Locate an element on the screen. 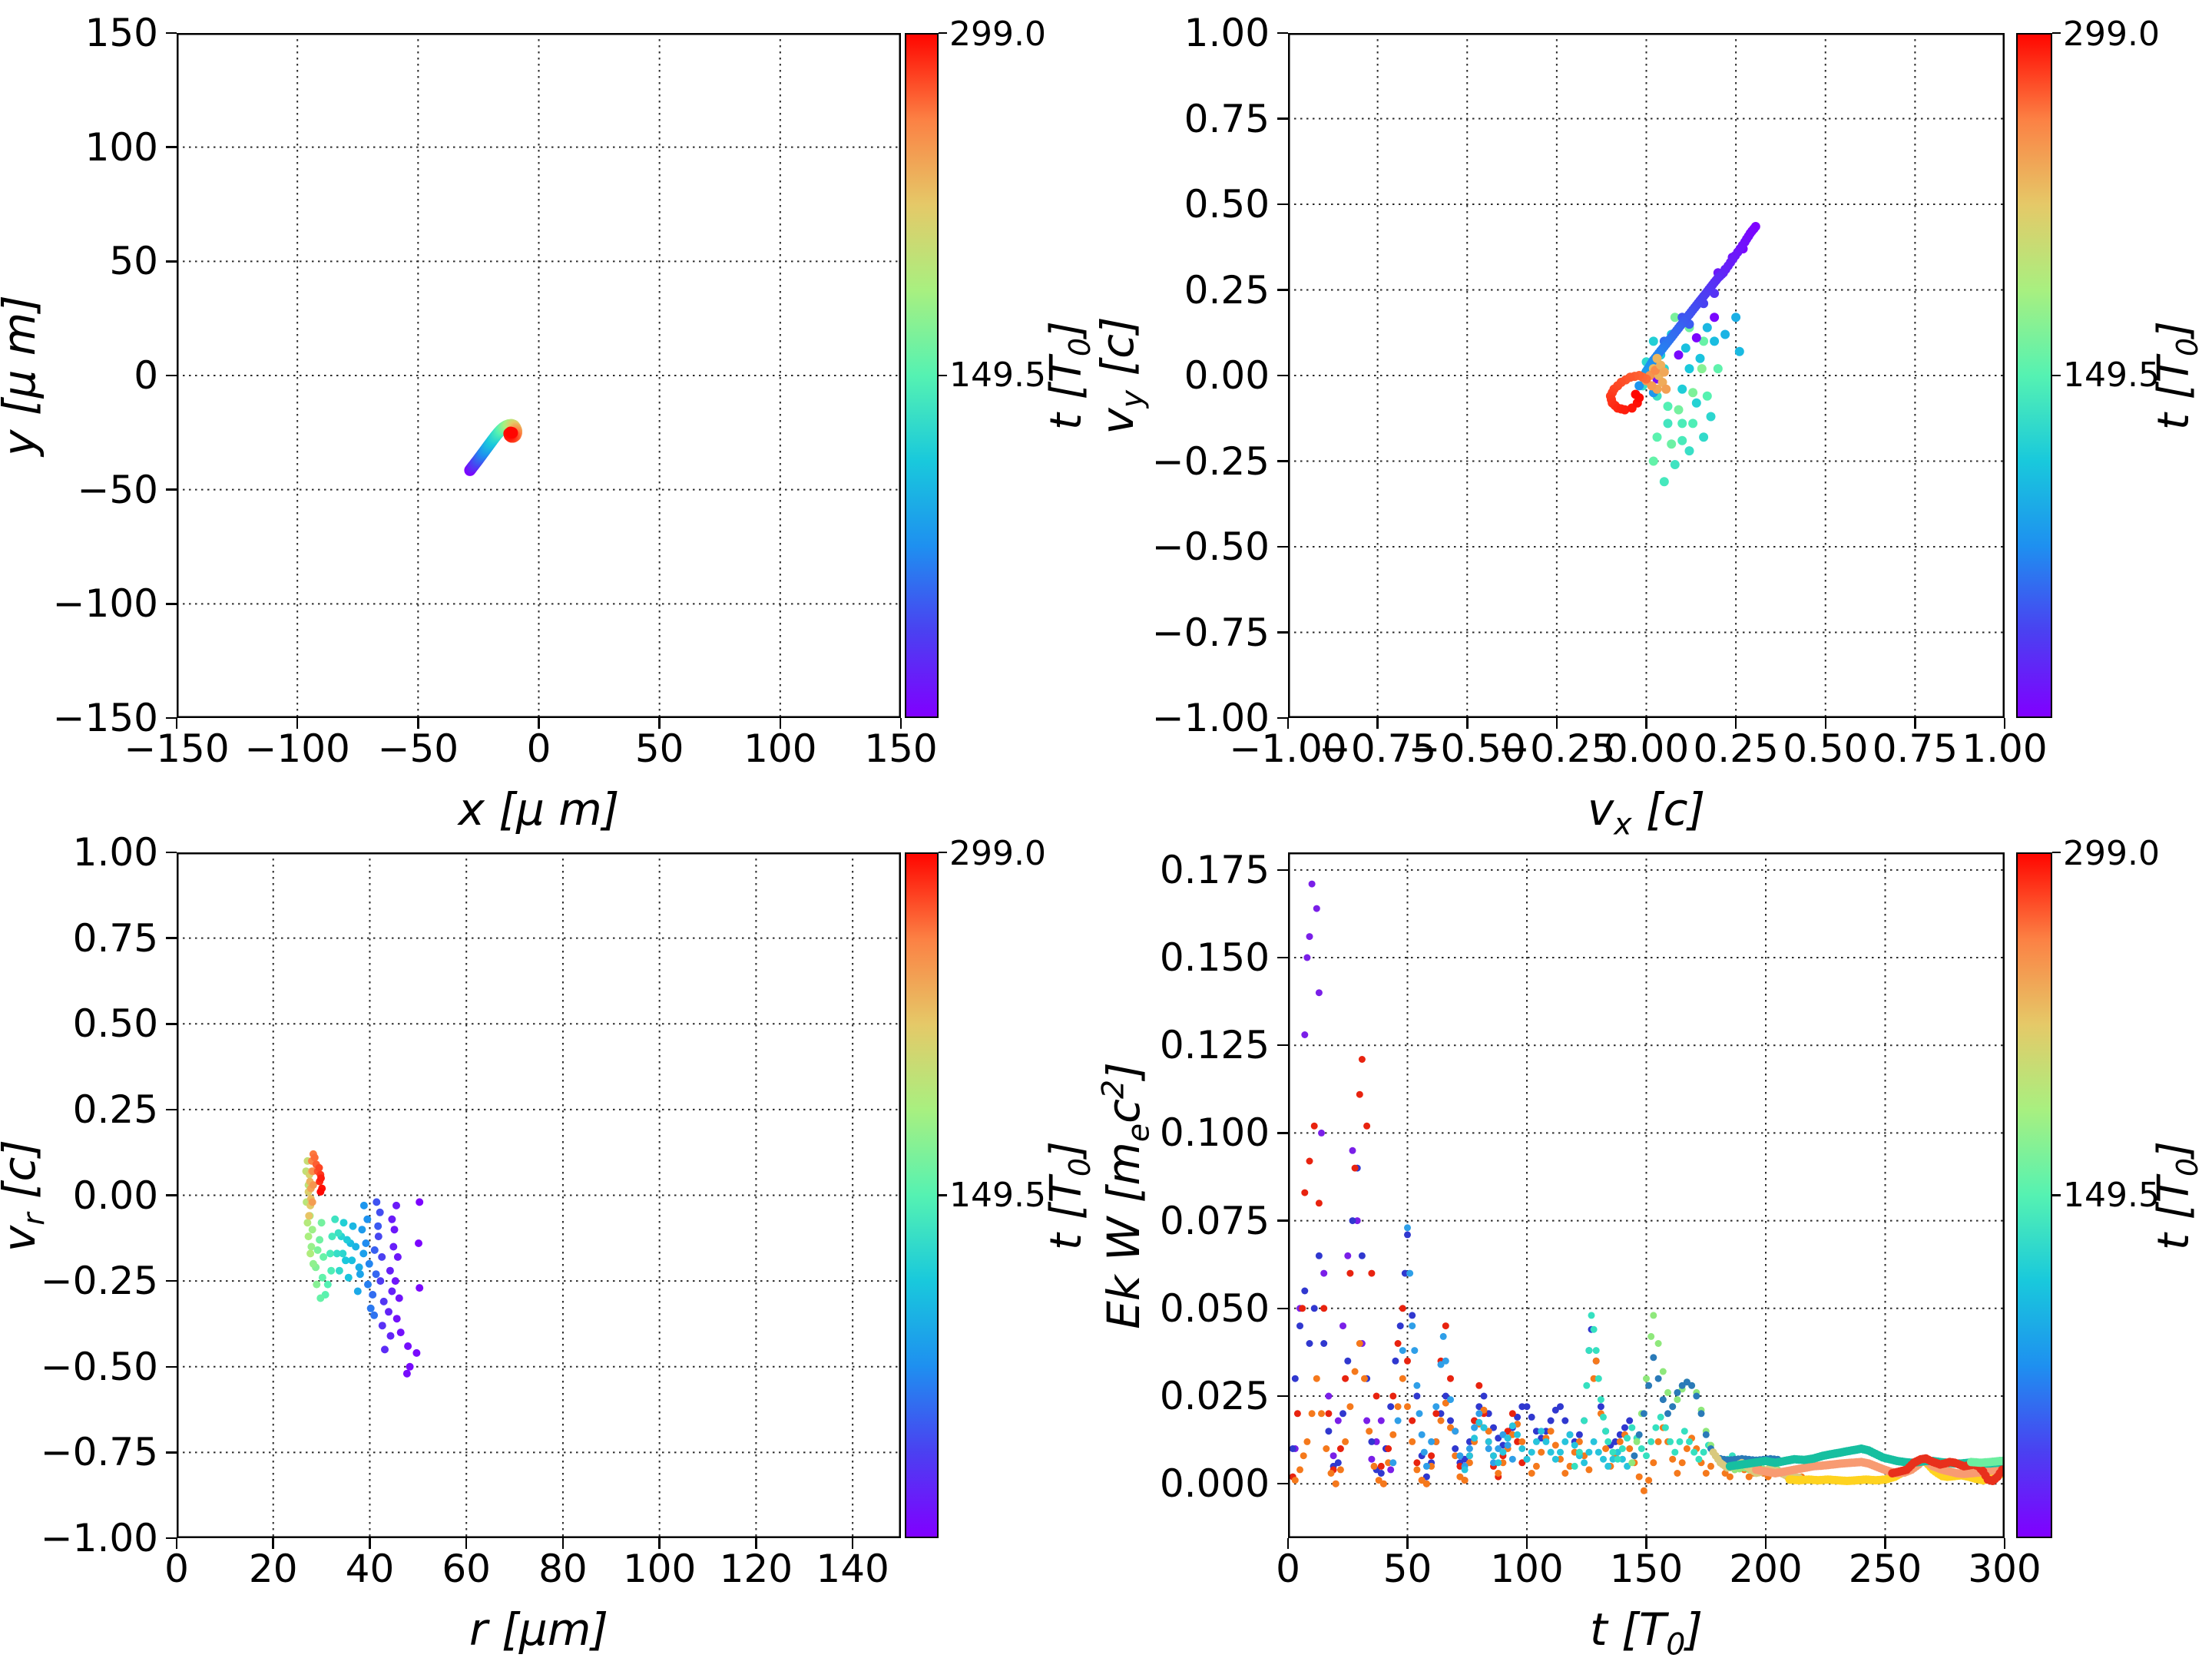 The width and height of the screenshot is (2212, 1671). colorbar-tick-label-max: 299.0 is located at coordinates (998, 34).